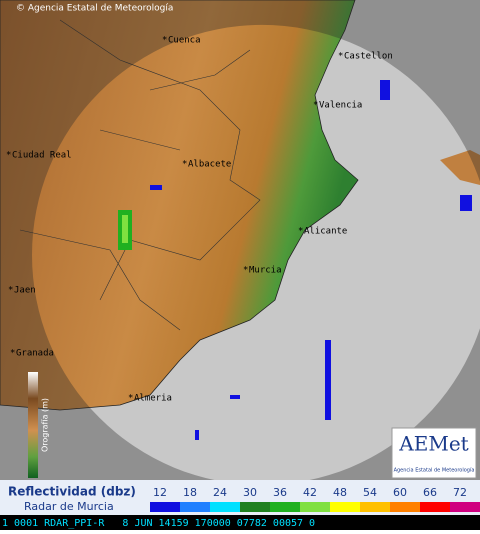 This screenshot has width=480, height=534. I want to click on legend-value: 12, so click(160, 492).